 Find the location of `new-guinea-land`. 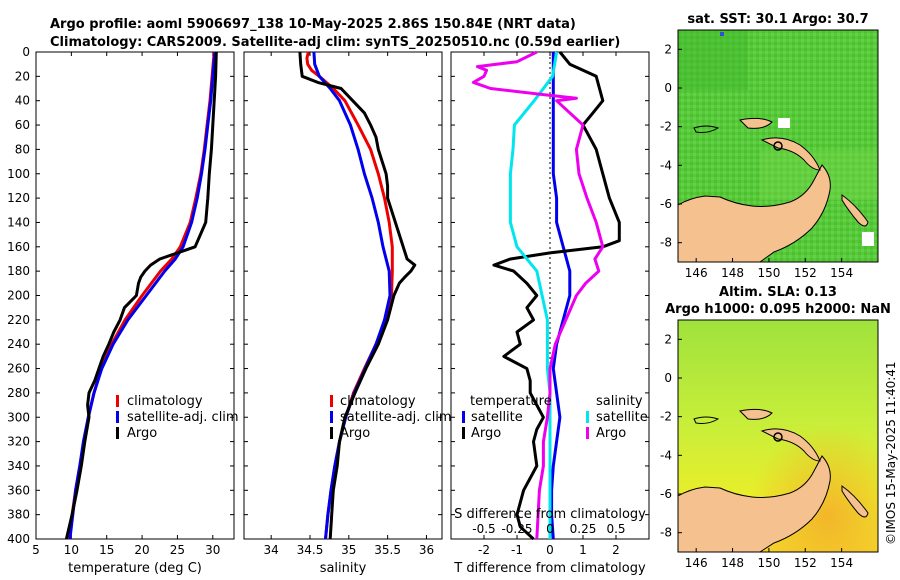

new-guinea-land is located at coordinates (754, 504).